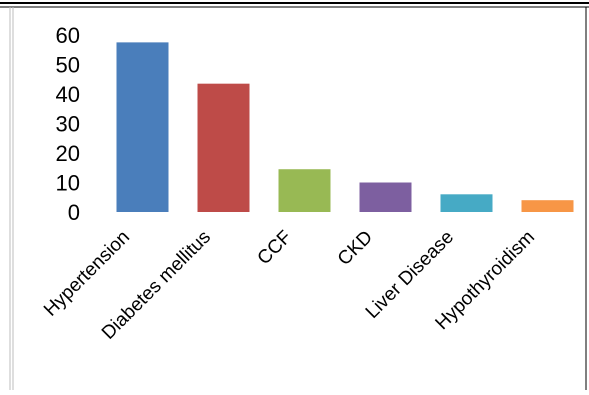 This screenshot has width=589, height=395. Describe the element at coordinates (355, 248) in the screenshot. I see `x-tick-label: CKD` at that location.